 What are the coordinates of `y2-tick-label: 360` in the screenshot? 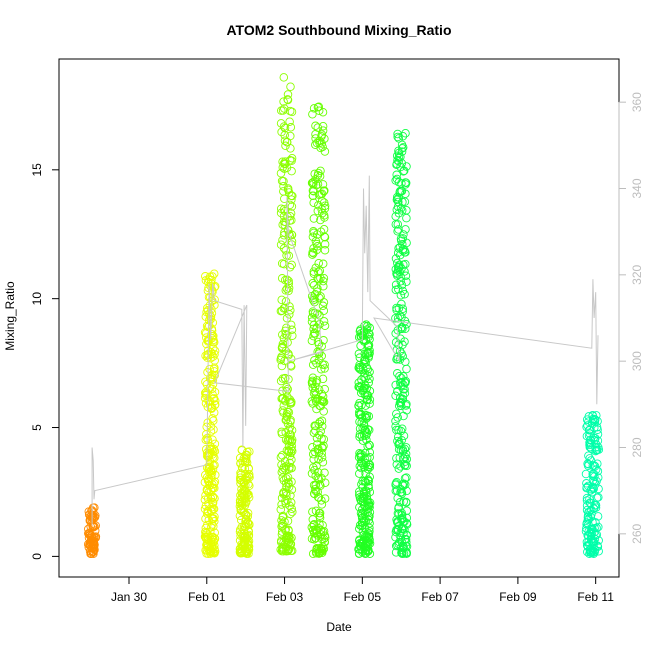 It's located at (637, 102).